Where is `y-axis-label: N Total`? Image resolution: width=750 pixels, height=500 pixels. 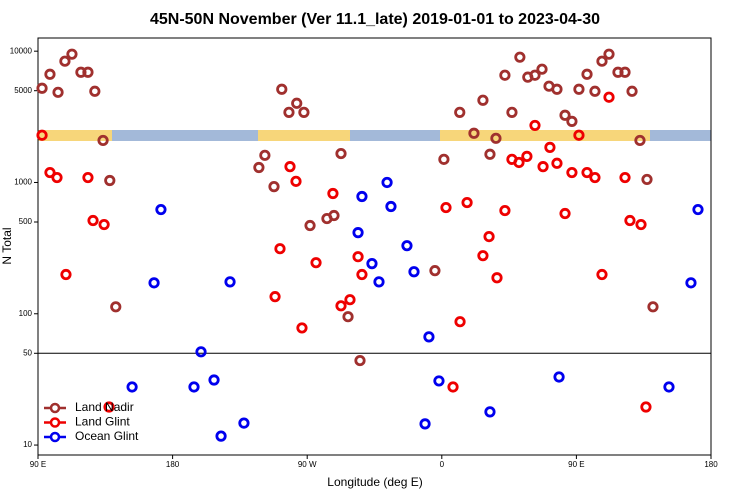
y-axis-label: N Total is located at coordinates (7, 245).